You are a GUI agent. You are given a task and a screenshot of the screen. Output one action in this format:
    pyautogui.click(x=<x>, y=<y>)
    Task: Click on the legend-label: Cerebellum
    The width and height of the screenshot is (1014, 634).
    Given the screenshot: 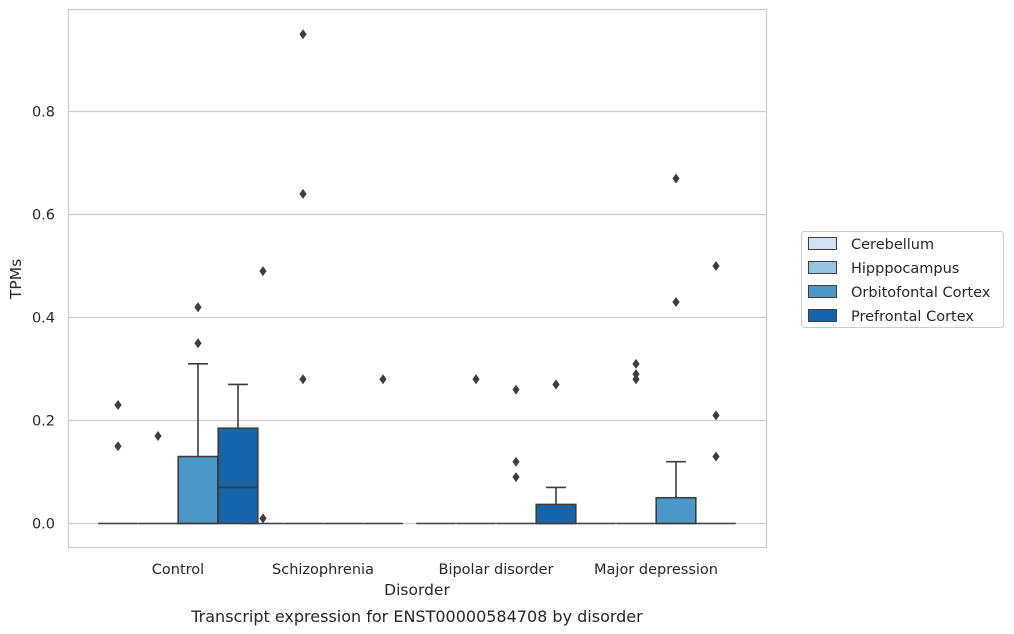 What is the action you would take?
    pyautogui.click(x=892, y=245)
    